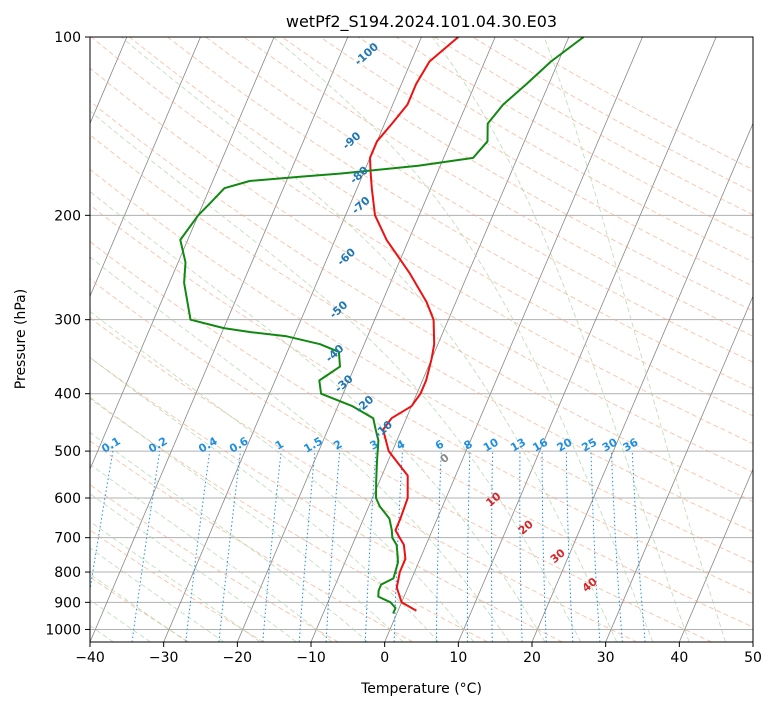 This screenshot has width=775, height=708. Describe the element at coordinates (67, 539) in the screenshot. I see `y-tick-label: 700` at that location.